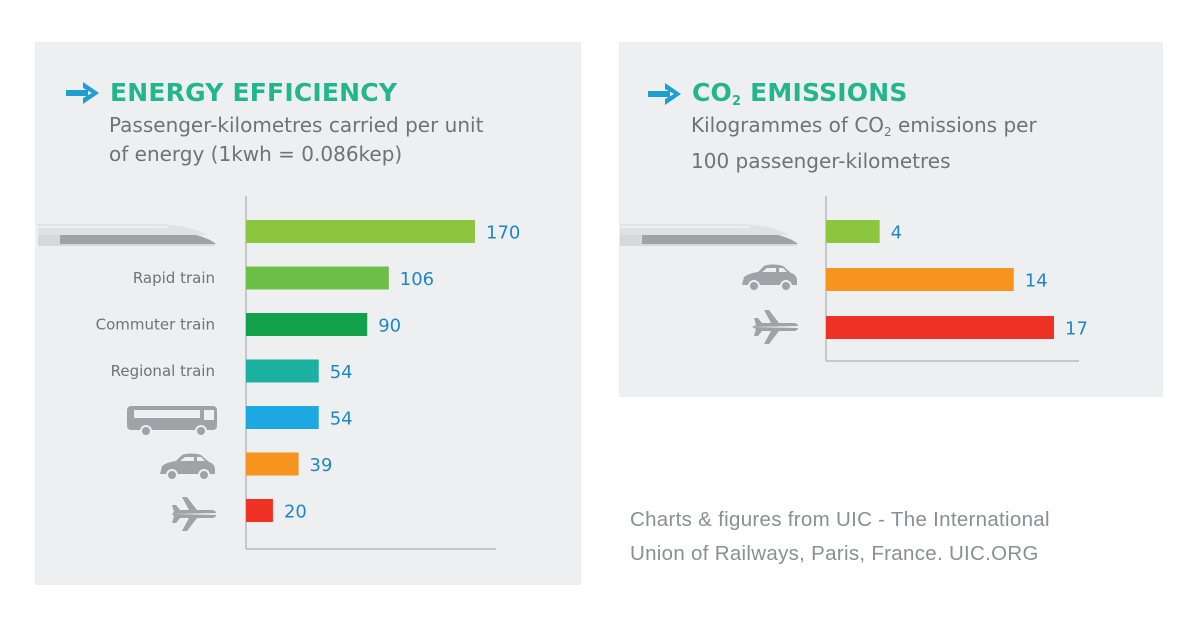  Describe the element at coordinates (321, 465) in the screenshot. I see `energy-value-label-5: 39` at that location.